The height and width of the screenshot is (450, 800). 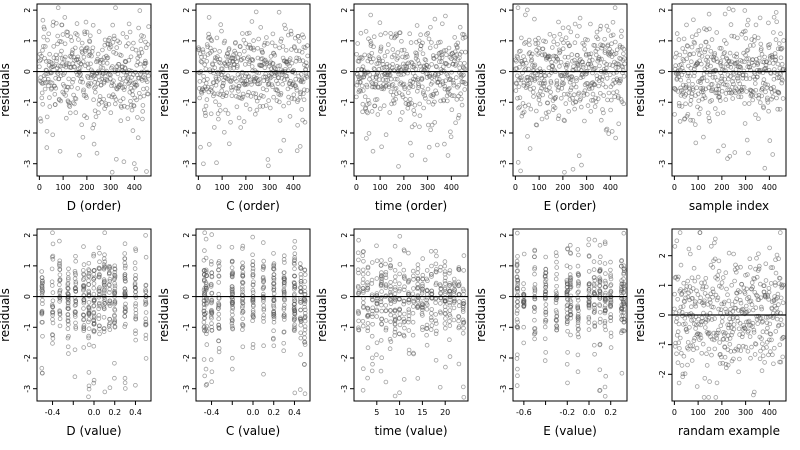 I want to click on plot-frame, so click(x=411, y=90).